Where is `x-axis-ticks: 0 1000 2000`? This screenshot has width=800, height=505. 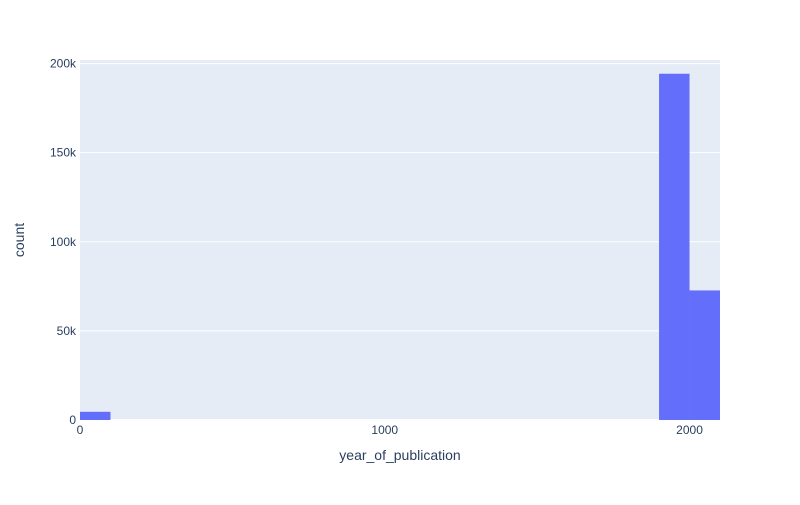
x-axis-ticks: 0 1000 2000 is located at coordinates (390, 430).